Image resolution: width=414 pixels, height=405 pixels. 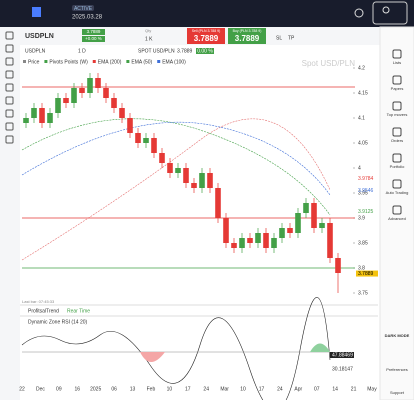 I want to click on axis-badge-label: 3.9125, so click(x=366, y=212).